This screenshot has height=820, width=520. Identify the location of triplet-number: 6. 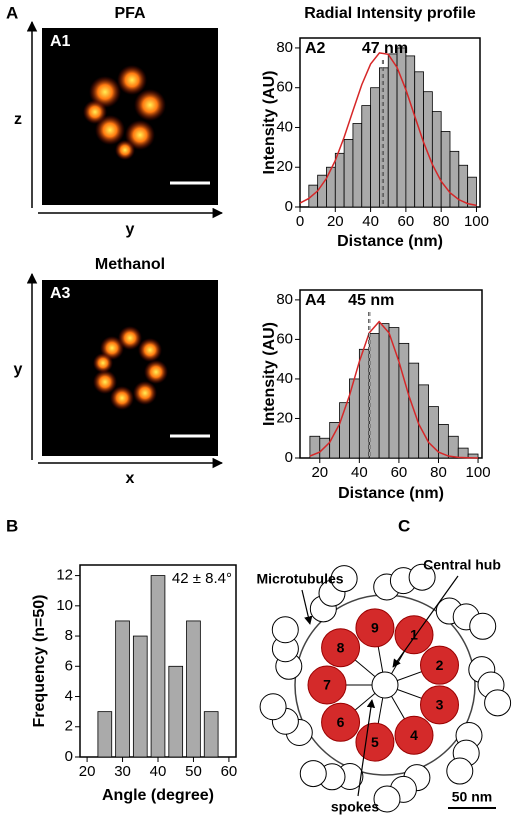
(341, 722).